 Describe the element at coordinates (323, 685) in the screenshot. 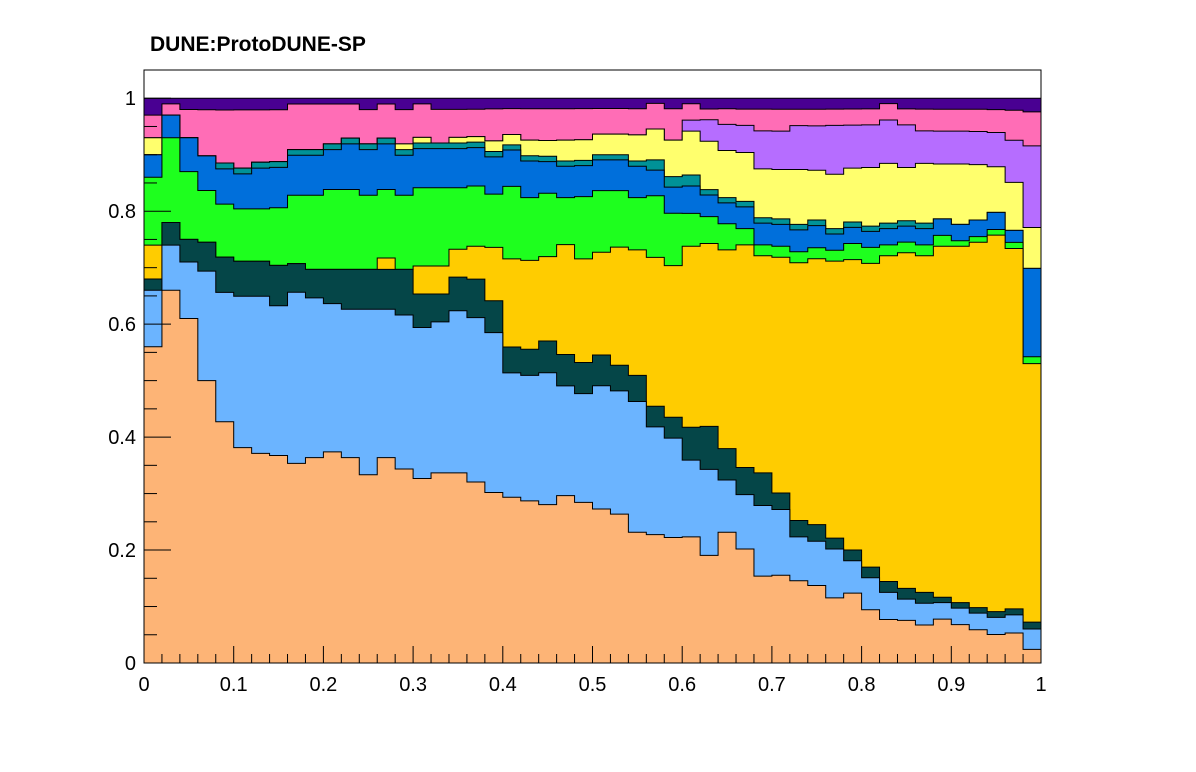

I see `x-tick-label: 0.2` at that location.